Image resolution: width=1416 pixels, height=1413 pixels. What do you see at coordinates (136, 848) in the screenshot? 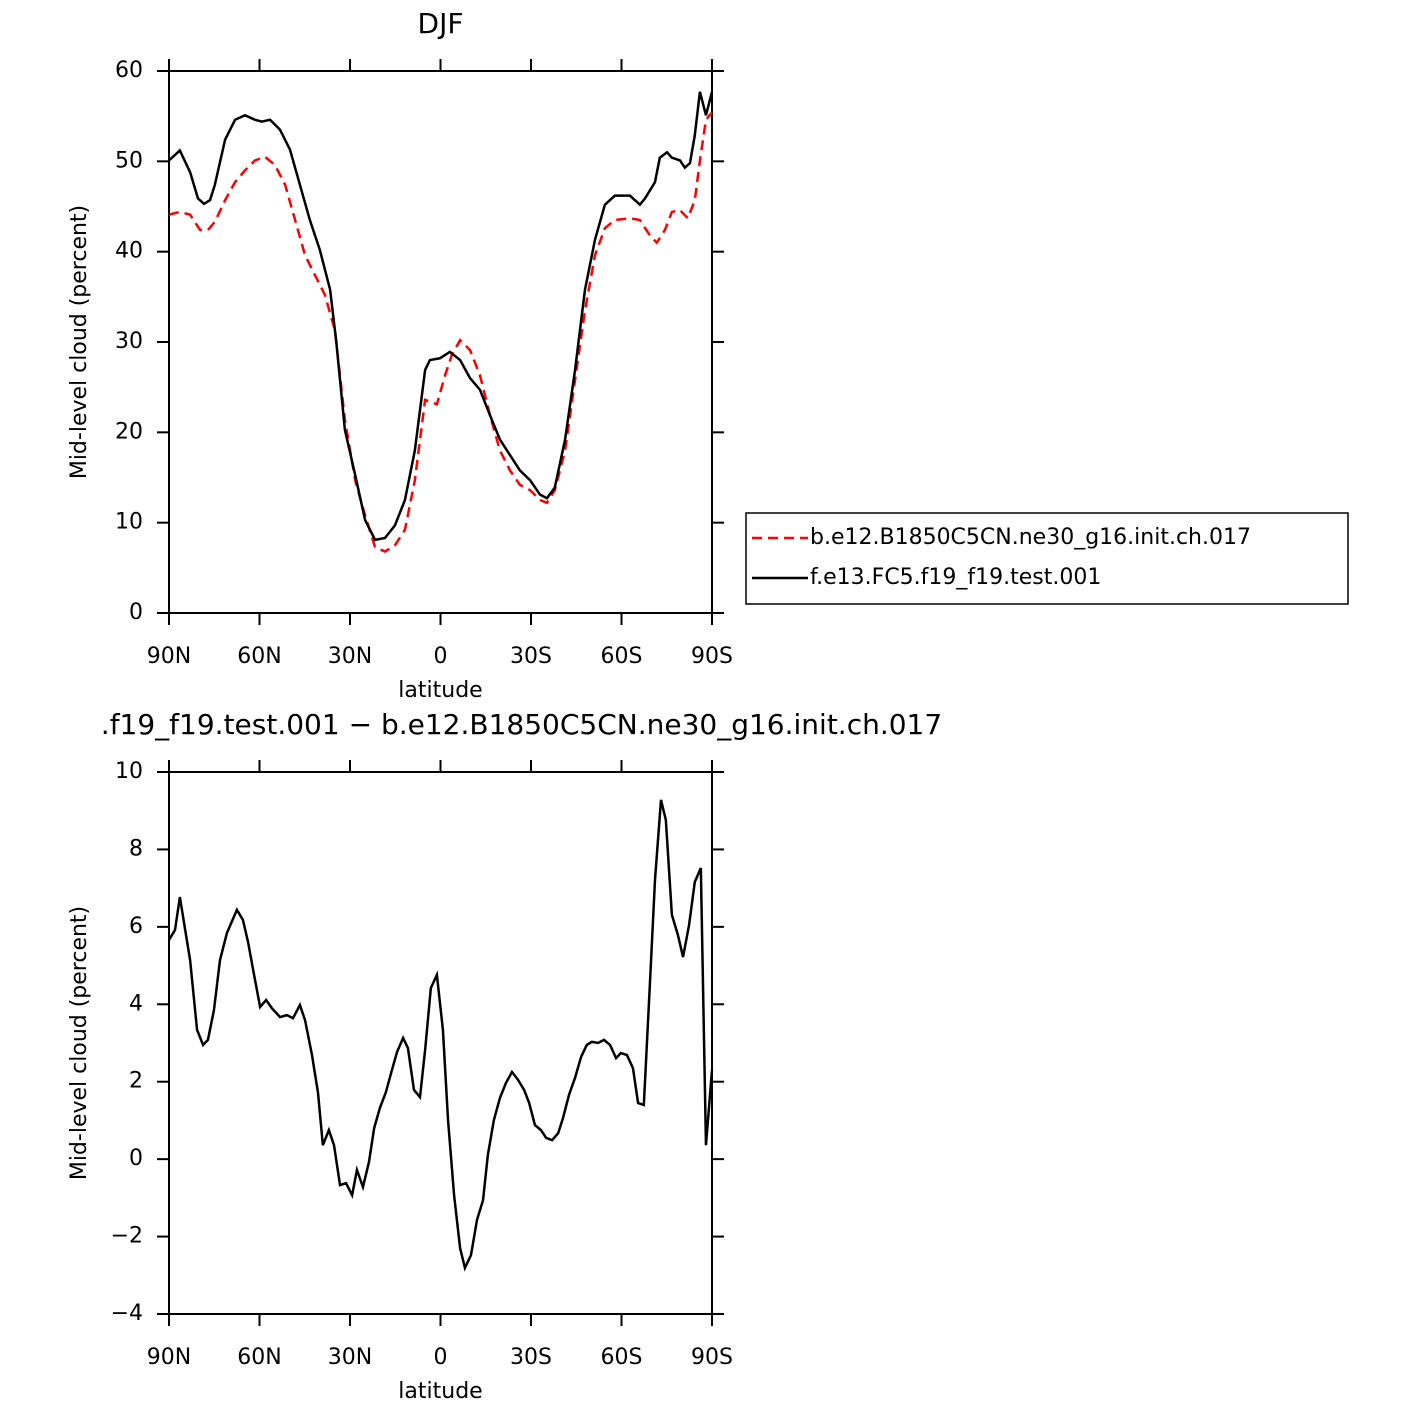
I see `y-tick-label: 8` at bounding box center [136, 848].